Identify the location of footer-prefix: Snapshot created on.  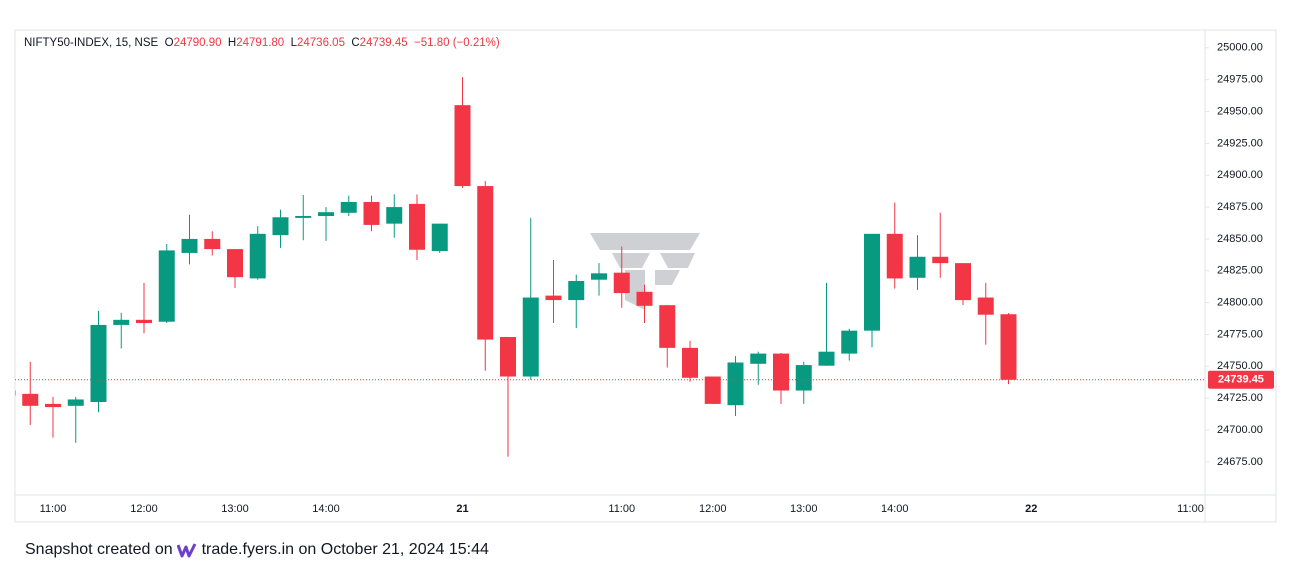
(99, 549).